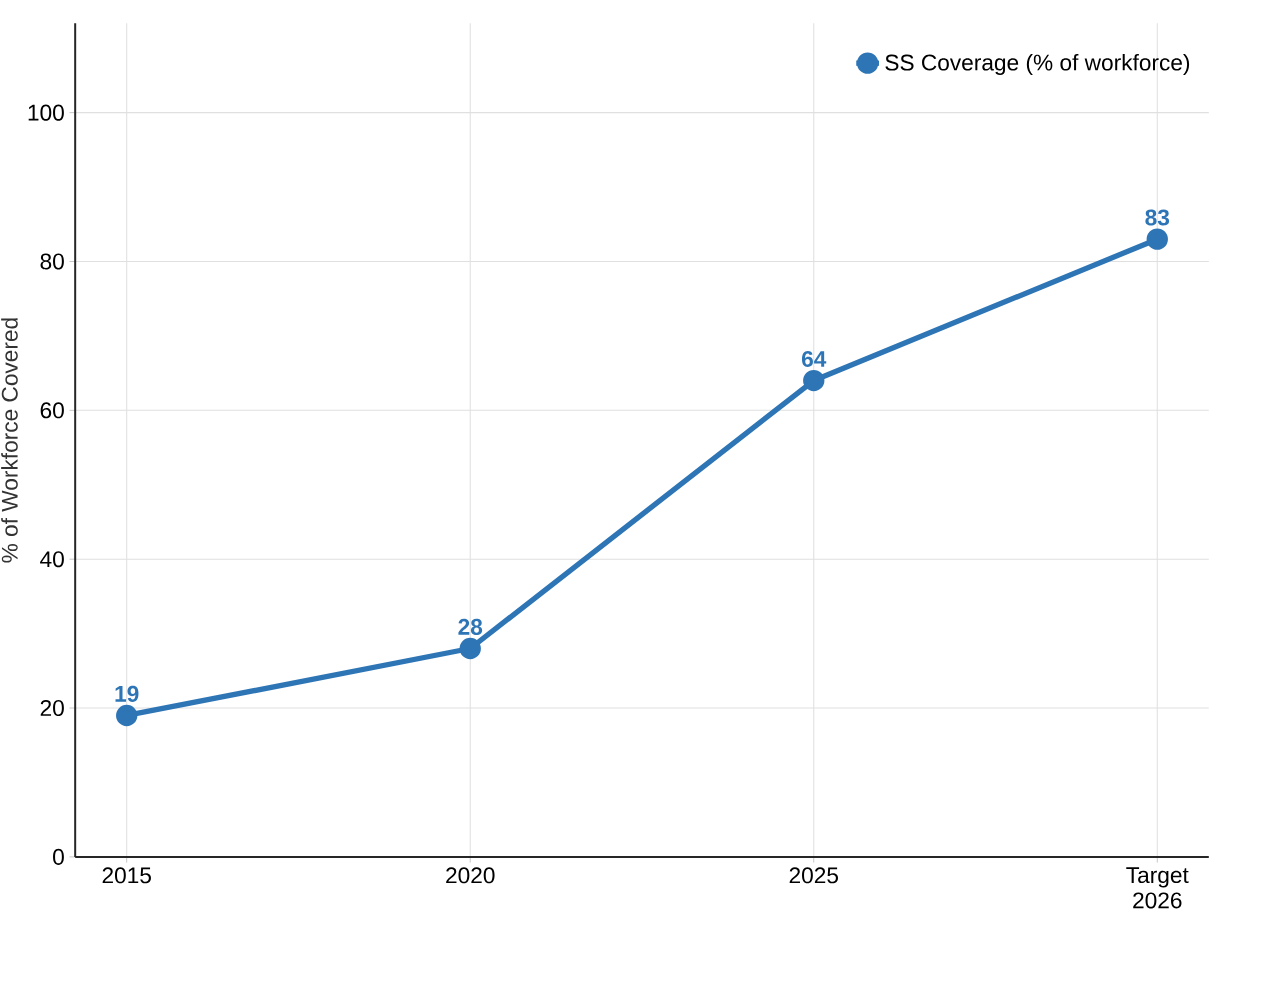 The image size is (1275, 990). What do you see at coordinates (52, 707) in the screenshot?
I see `y-tick-label: 20` at bounding box center [52, 707].